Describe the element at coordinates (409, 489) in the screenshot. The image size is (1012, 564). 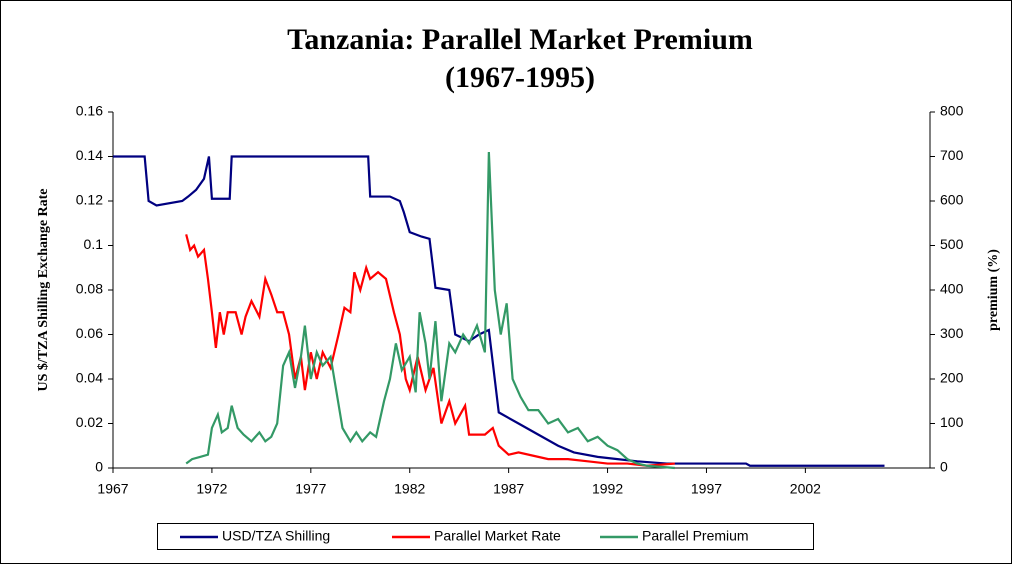
I see `x-tick-label: 1982` at that location.